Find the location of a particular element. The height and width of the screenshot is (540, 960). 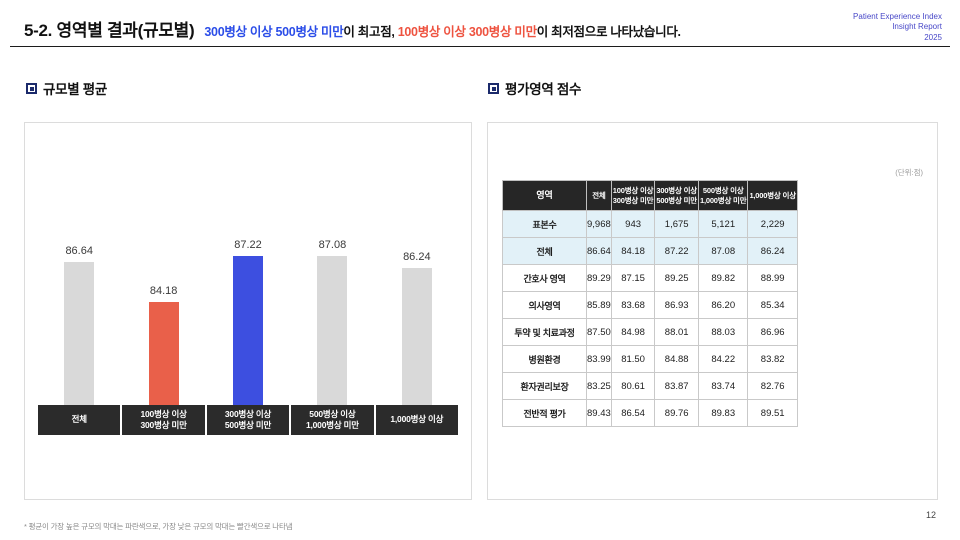

bar-column: 86.64 전체 is located at coordinates (79, 337).